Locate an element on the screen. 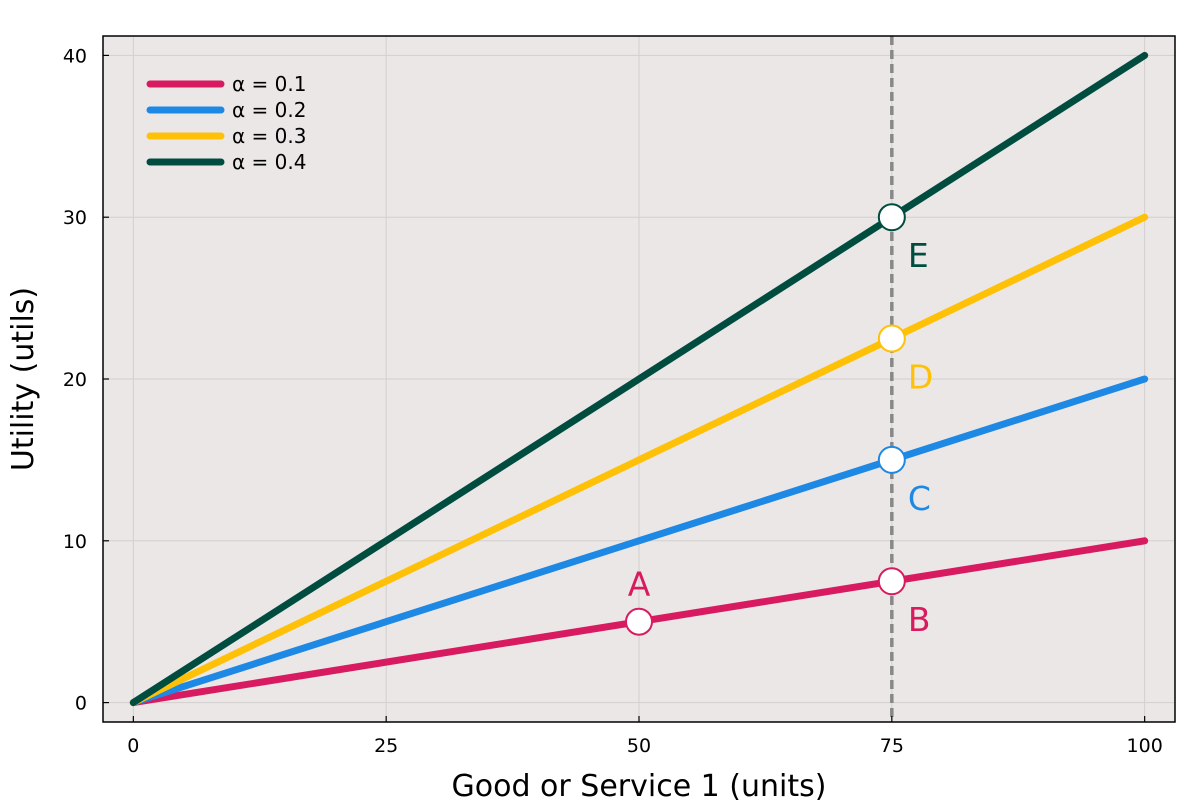  marked-points: A B C D E is located at coordinates (779, 421).